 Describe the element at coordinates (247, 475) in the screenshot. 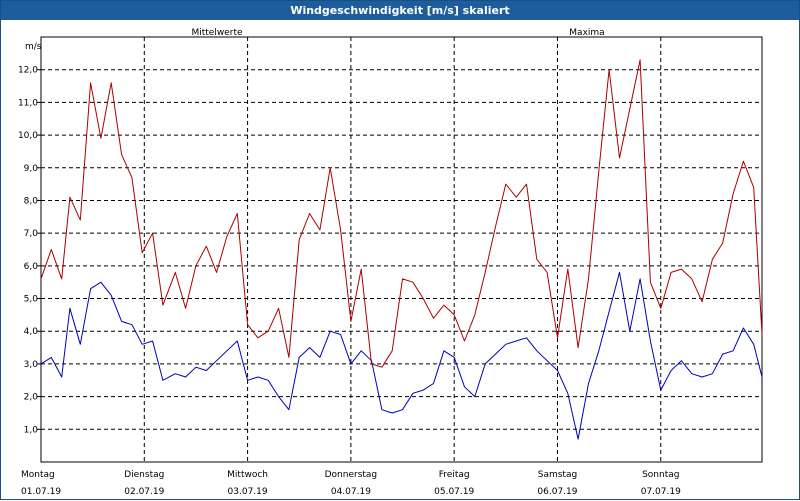

I see `x-tick-label-day: Mittwoch` at that location.